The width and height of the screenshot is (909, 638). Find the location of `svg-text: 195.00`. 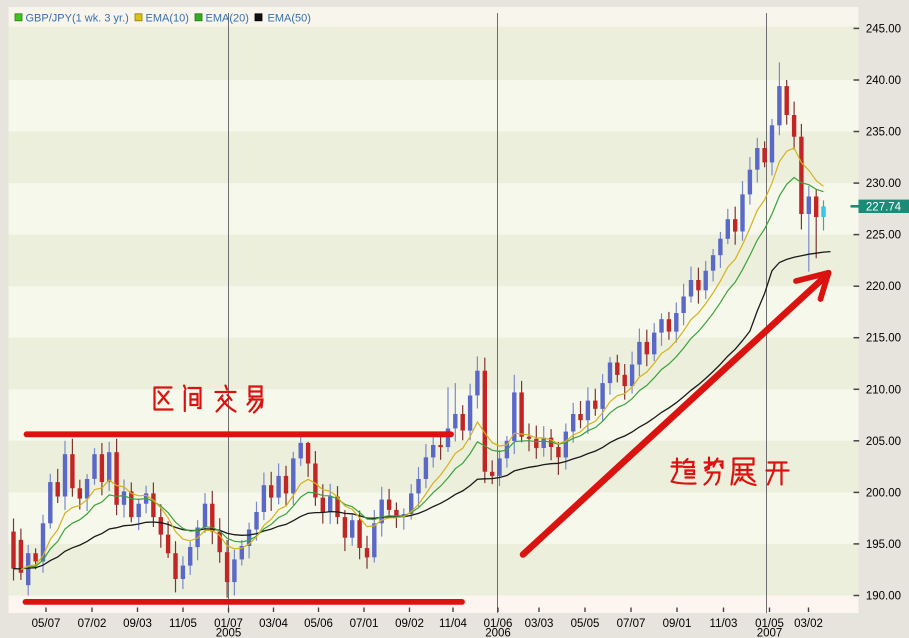

svg-text: 195.00 is located at coordinates (883, 545).